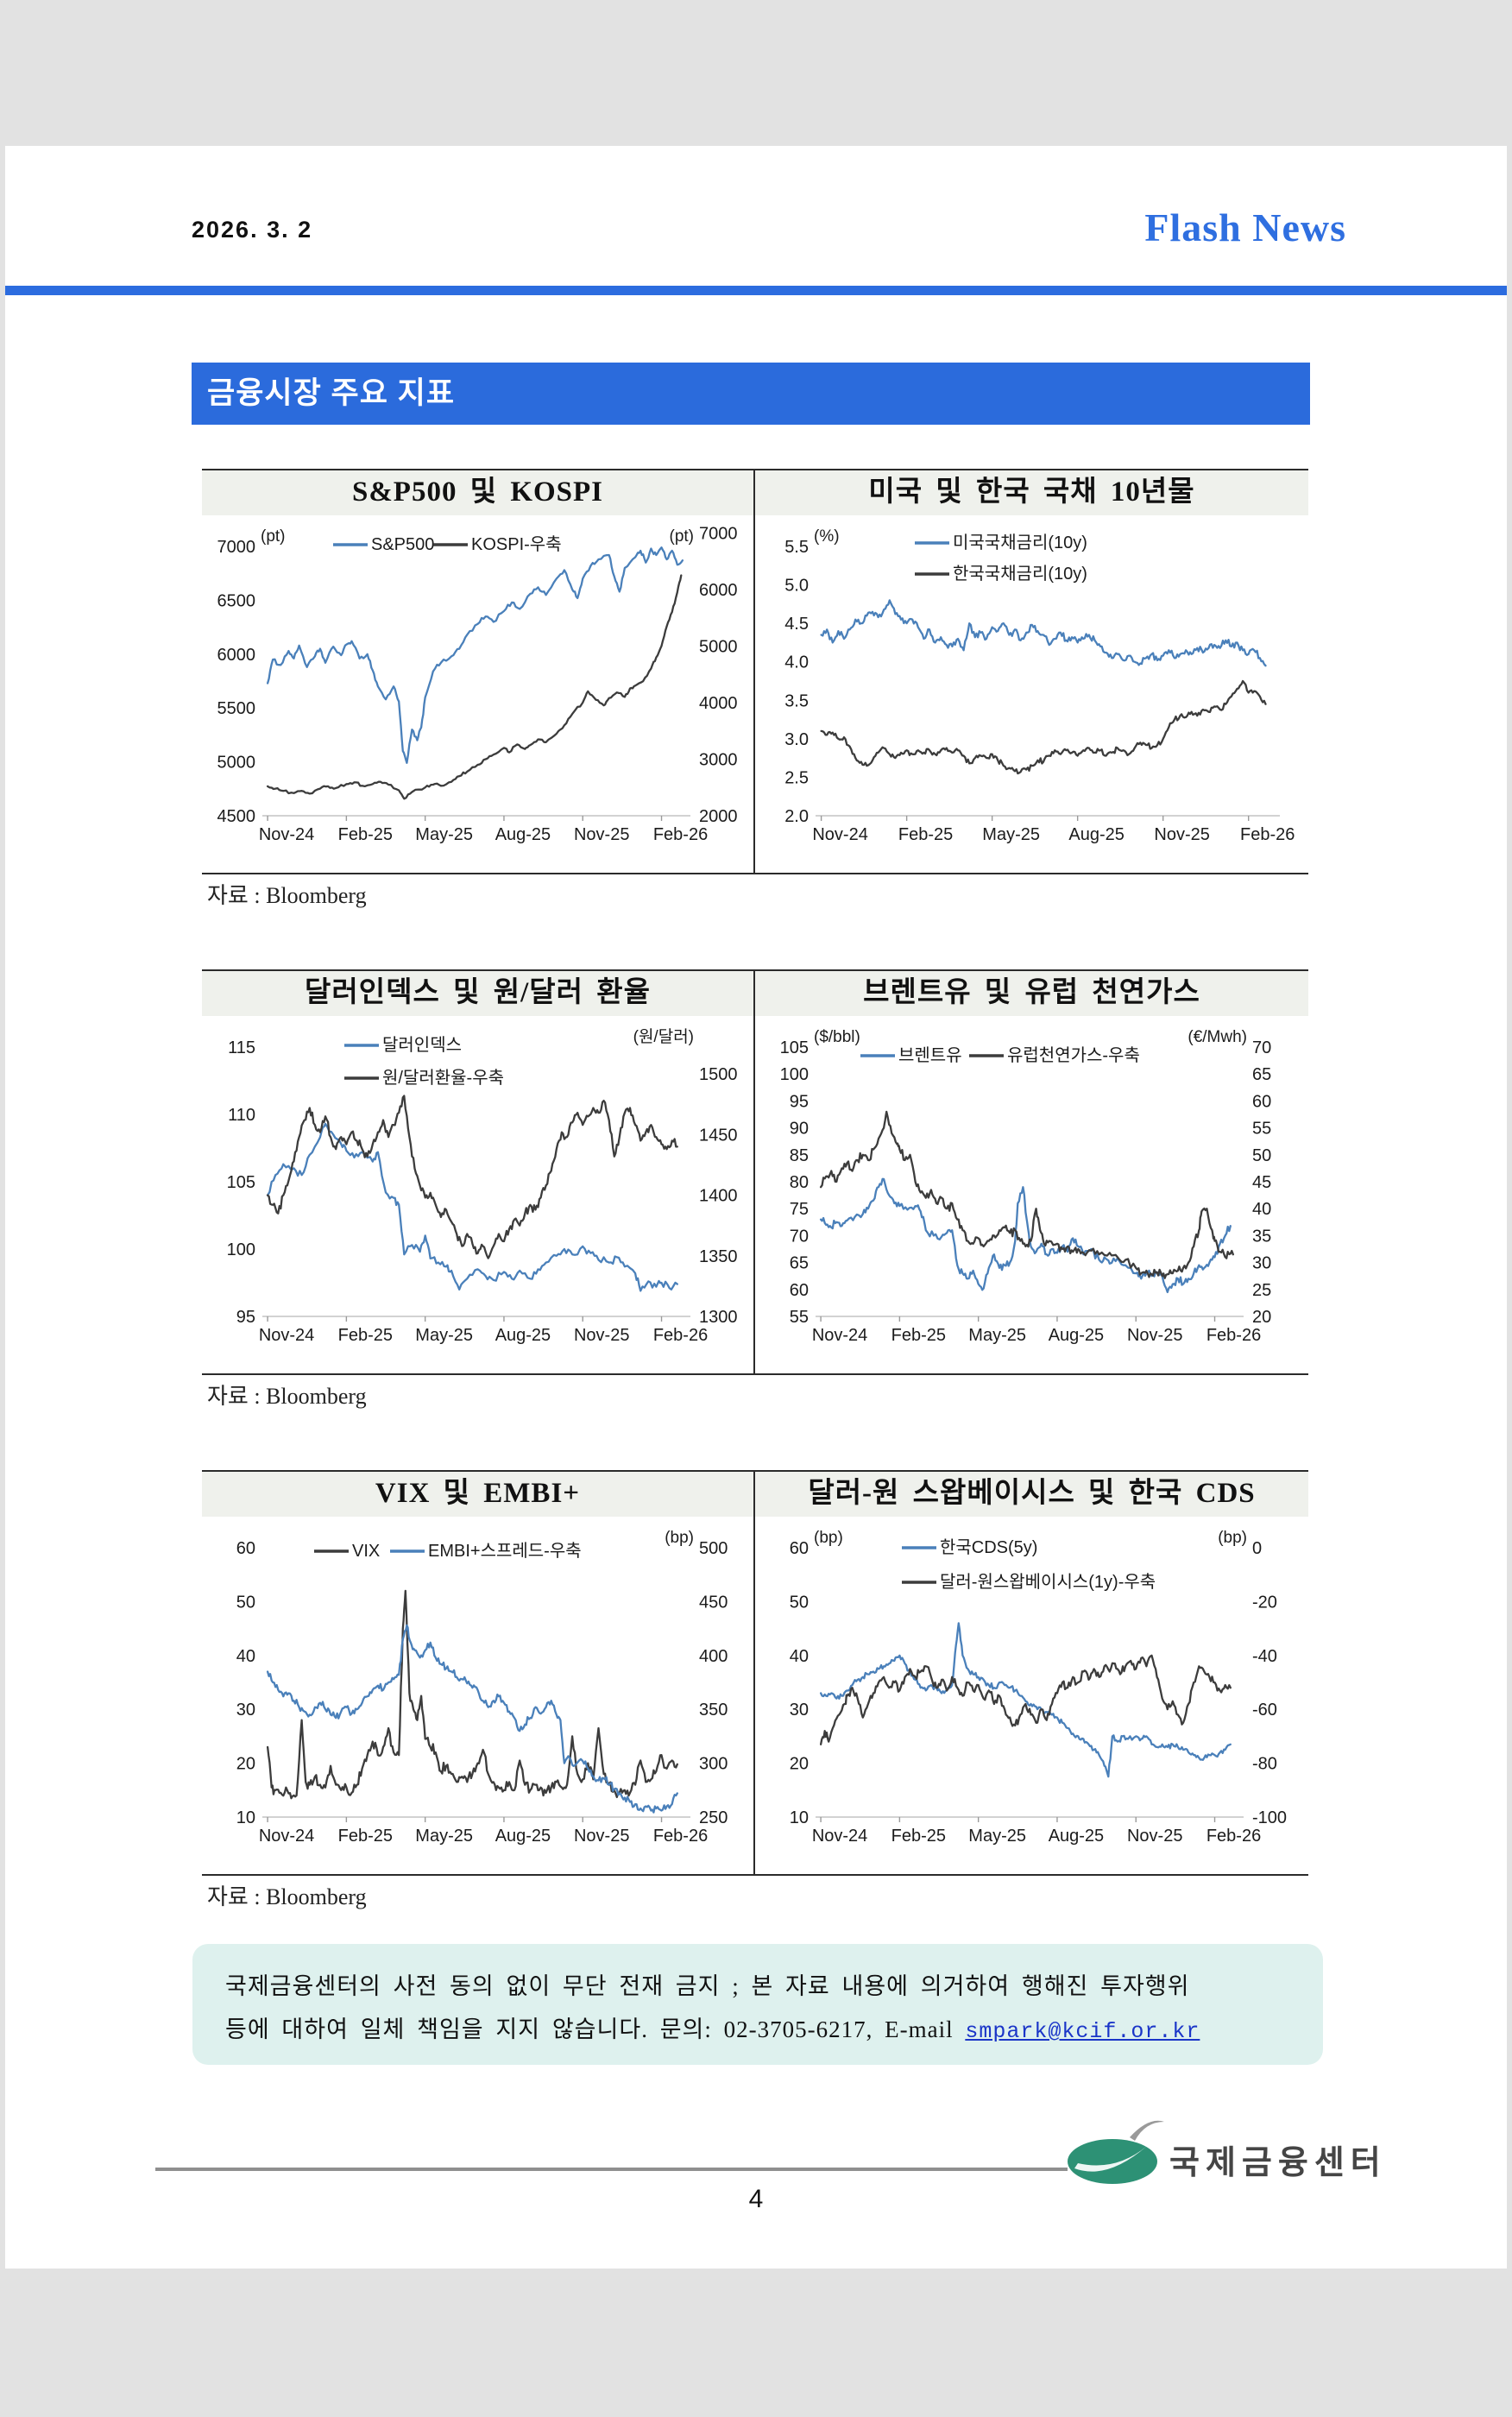  What do you see at coordinates (1031, 1494) in the screenshot?
I see `chart-title: 달러-원 스왑베이시스 및 한국 CDS` at bounding box center [1031, 1494].